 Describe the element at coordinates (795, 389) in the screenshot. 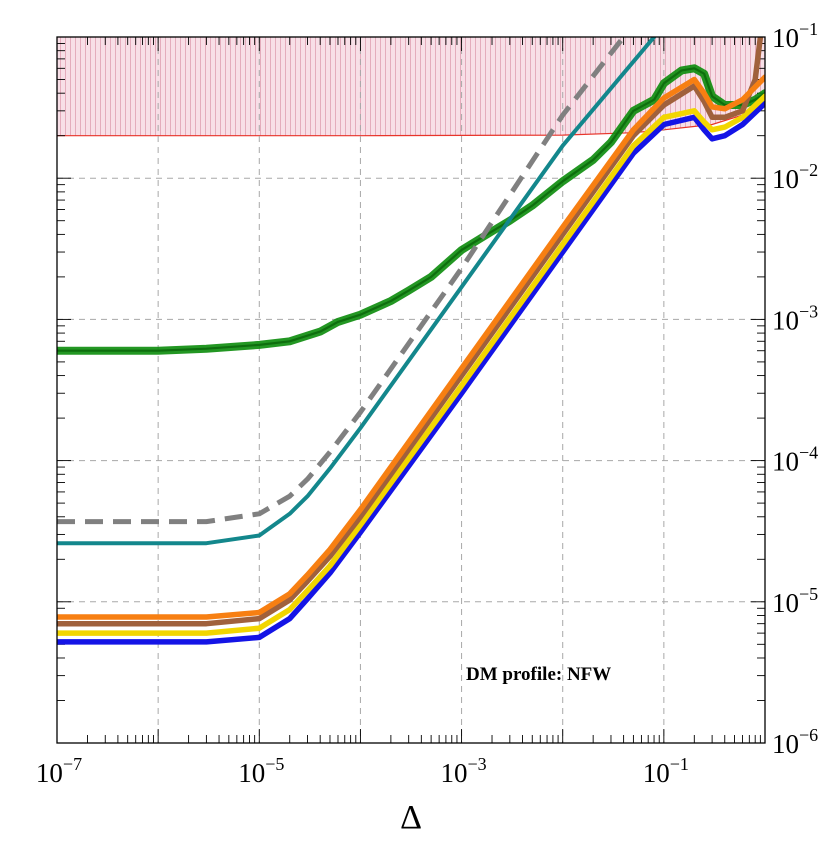

I see `y-tick-labels: 10⁻¹ 10⁻² 10⁻³ 10⁻⁴ 10⁻⁵ 10⁻⁶` at that location.